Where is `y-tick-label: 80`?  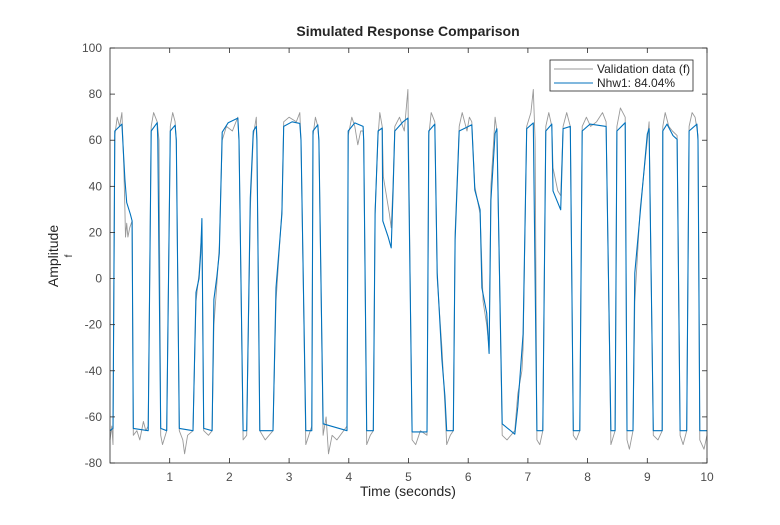
y-tick-label: 80 is located at coordinates (96, 94).